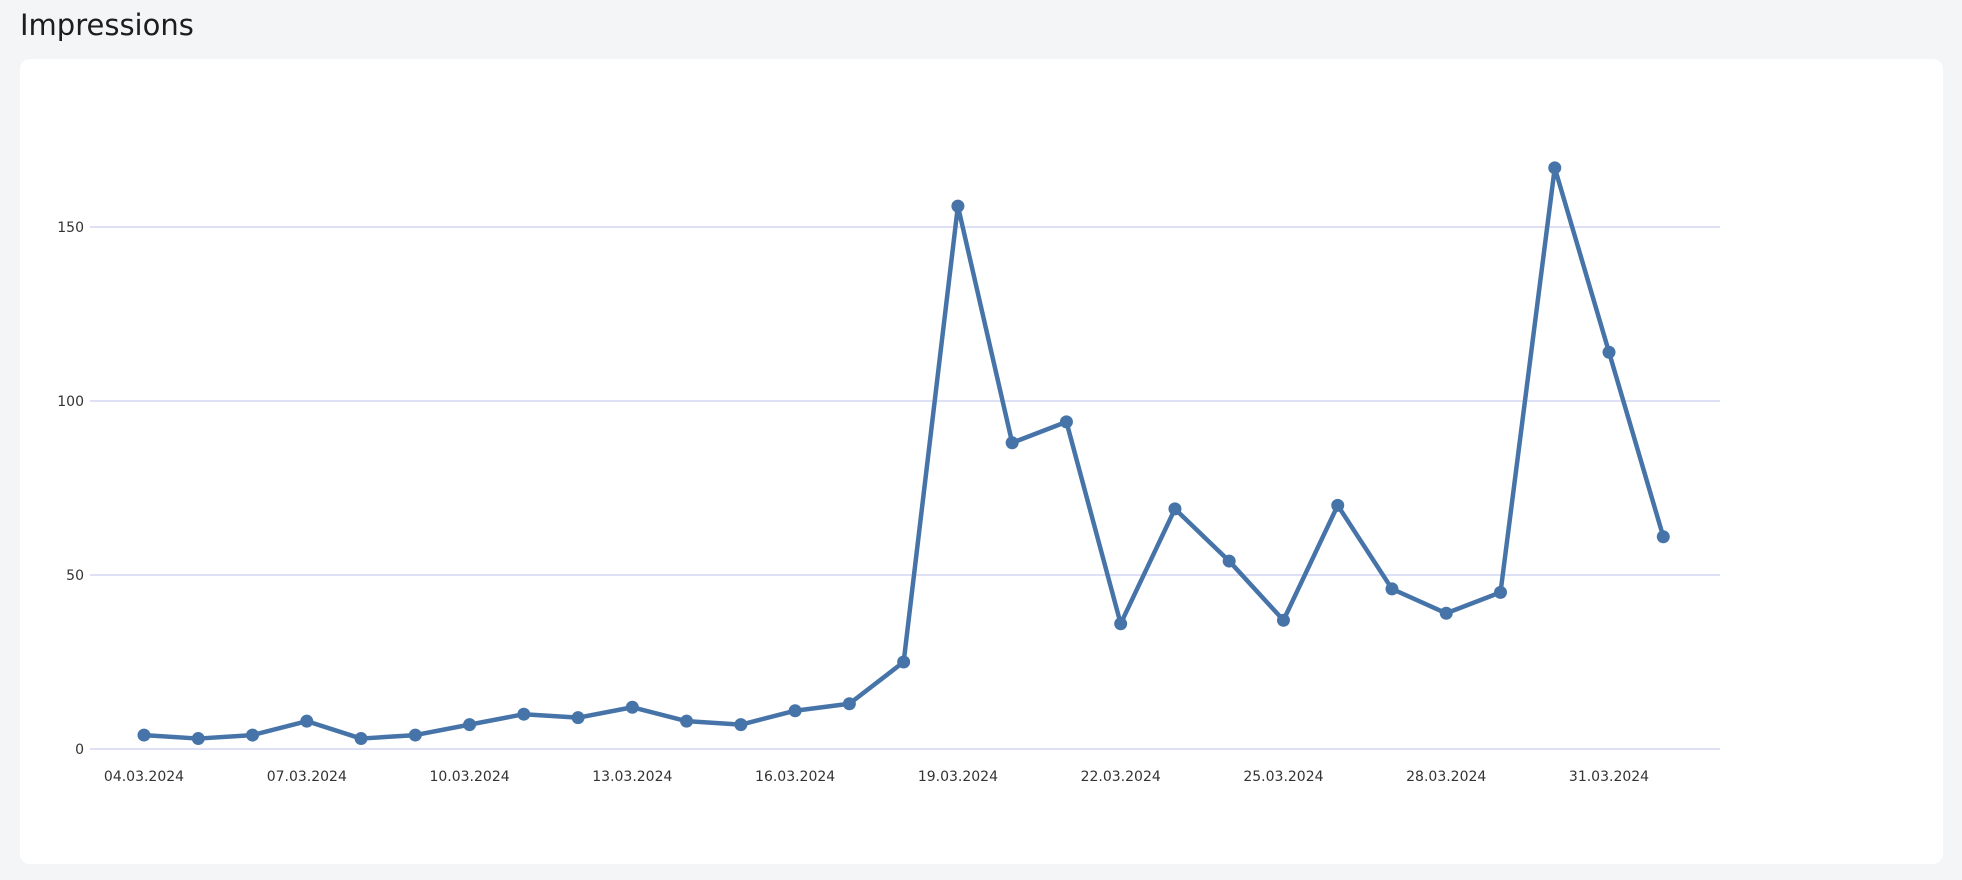 The image size is (1962, 880). I want to click on x-tick-label: 10.03.2024, so click(469, 777).